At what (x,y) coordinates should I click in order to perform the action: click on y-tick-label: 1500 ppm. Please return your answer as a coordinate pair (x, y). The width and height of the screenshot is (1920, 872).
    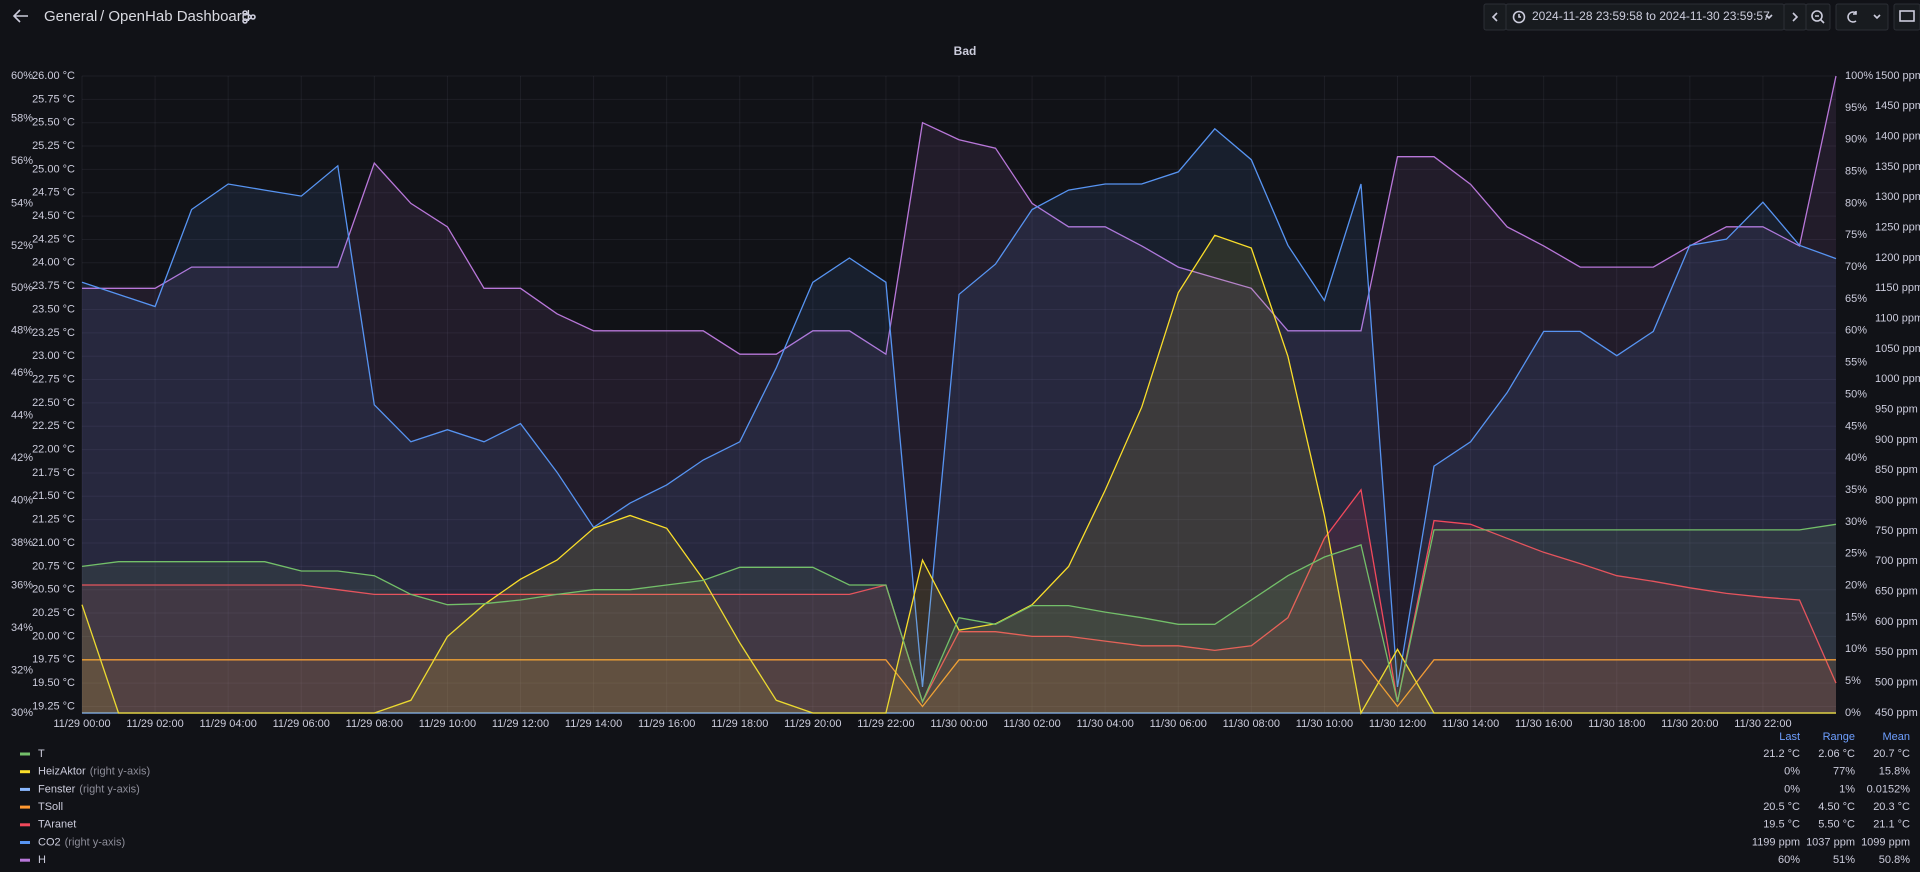
    Looking at the image, I should click on (1897, 76).